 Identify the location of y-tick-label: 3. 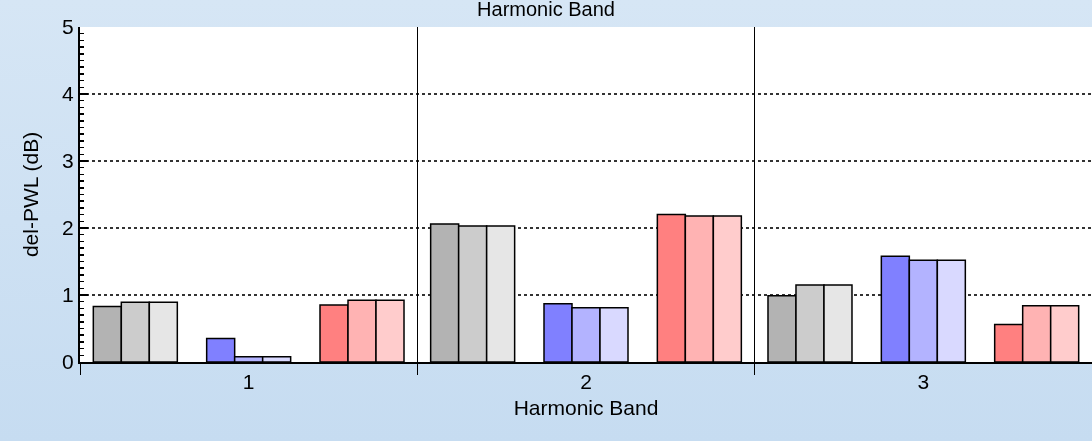
(68, 161).